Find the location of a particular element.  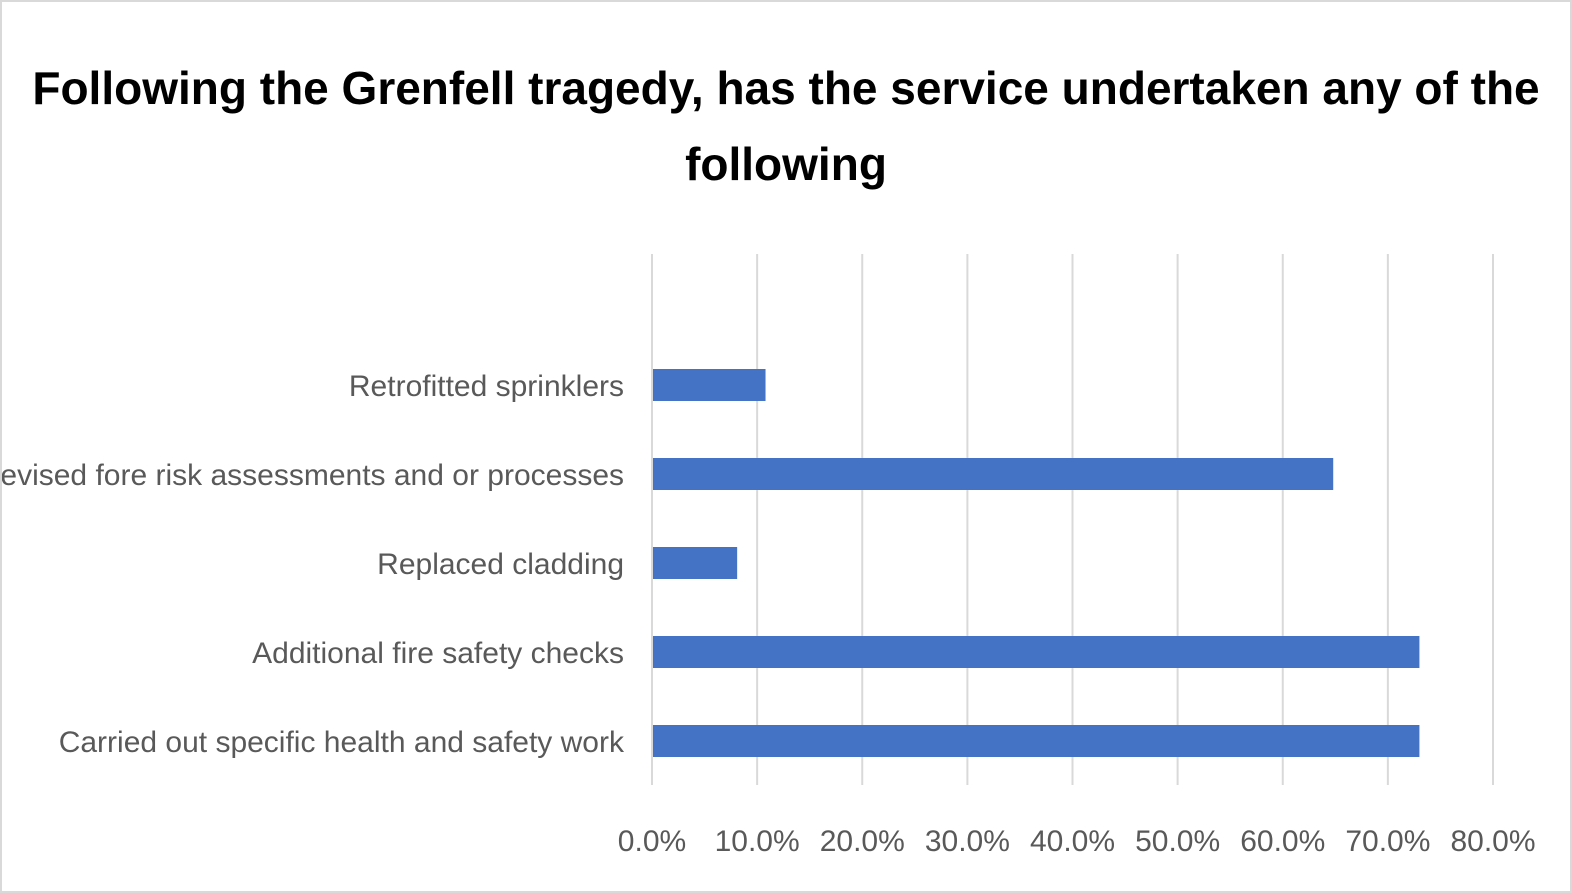

x-tick-label: 50.0% is located at coordinates (1177, 841).